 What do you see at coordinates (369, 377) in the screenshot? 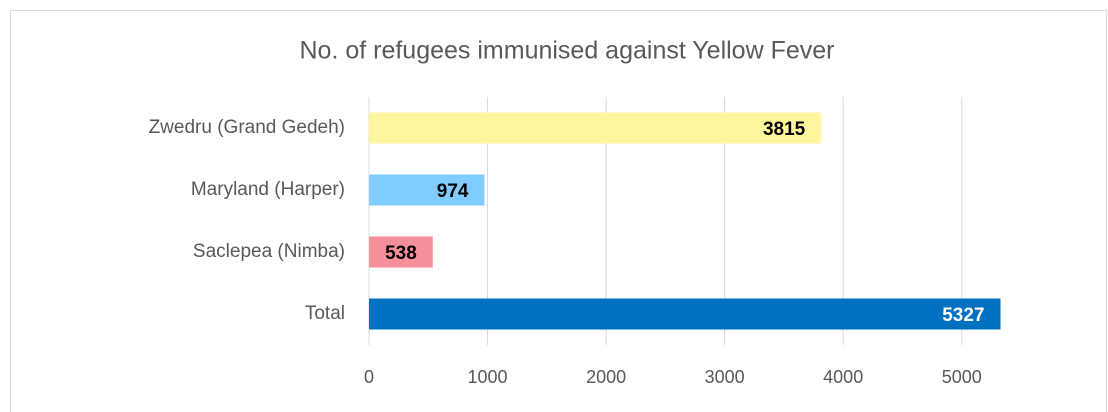
I see `x-tick-label: 0` at bounding box center [369, 377].